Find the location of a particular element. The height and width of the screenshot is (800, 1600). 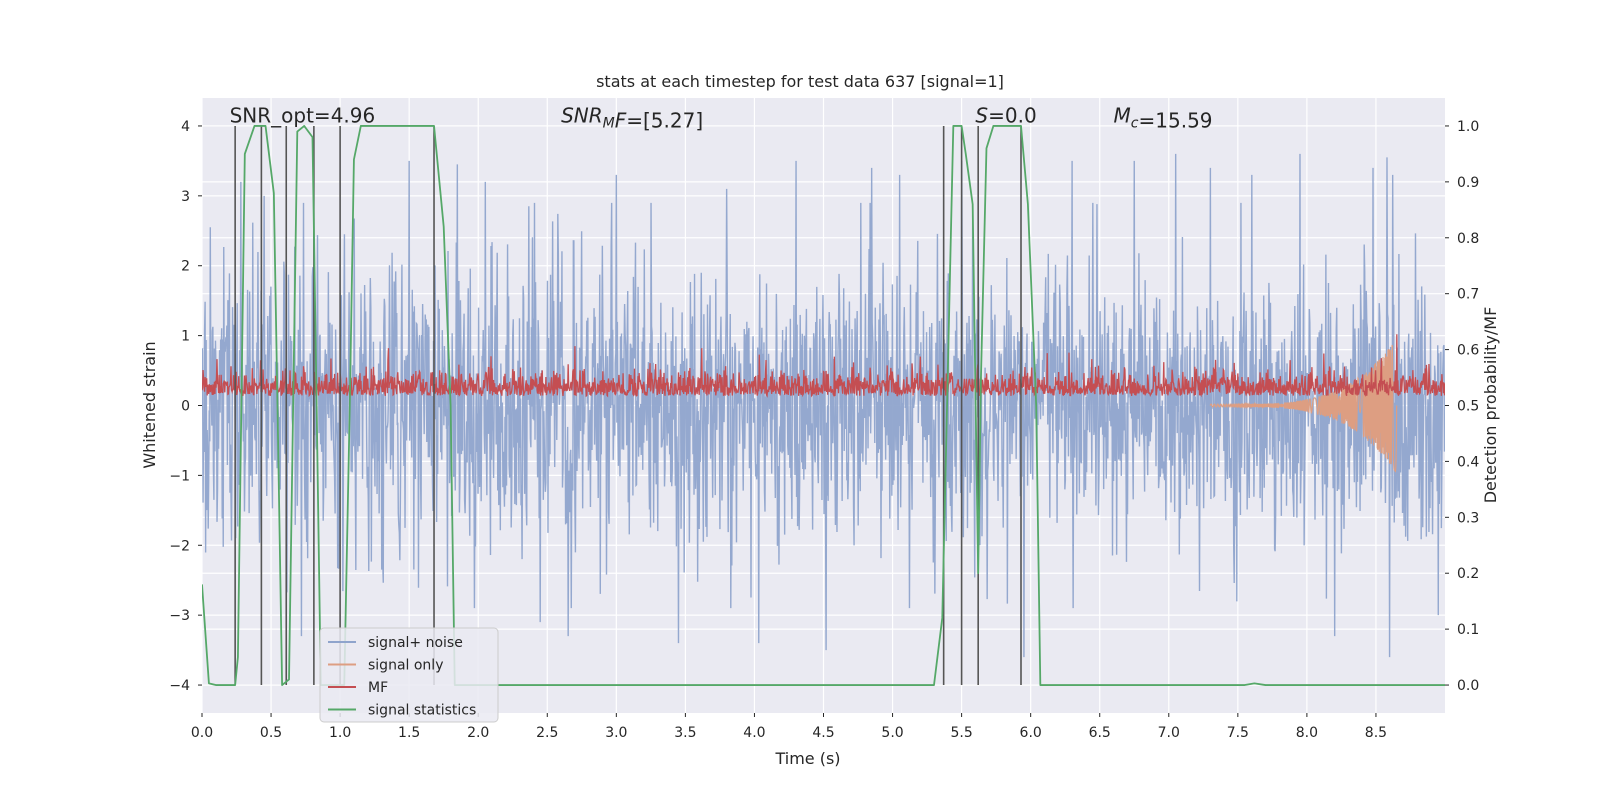

y2-tick-label: 0.4 is located at coordinates (1468, 462).